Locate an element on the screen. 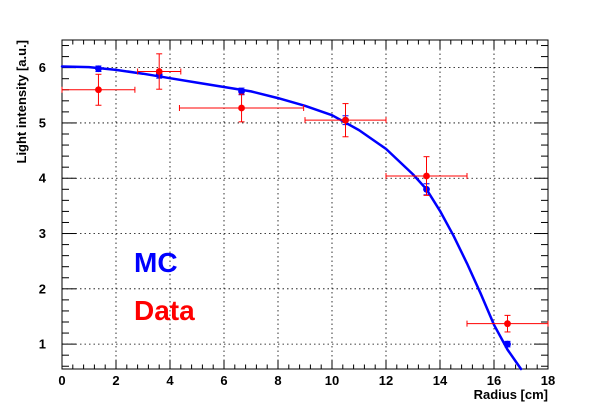  legend-label-mc: MC is located at coordinates (156, 262).